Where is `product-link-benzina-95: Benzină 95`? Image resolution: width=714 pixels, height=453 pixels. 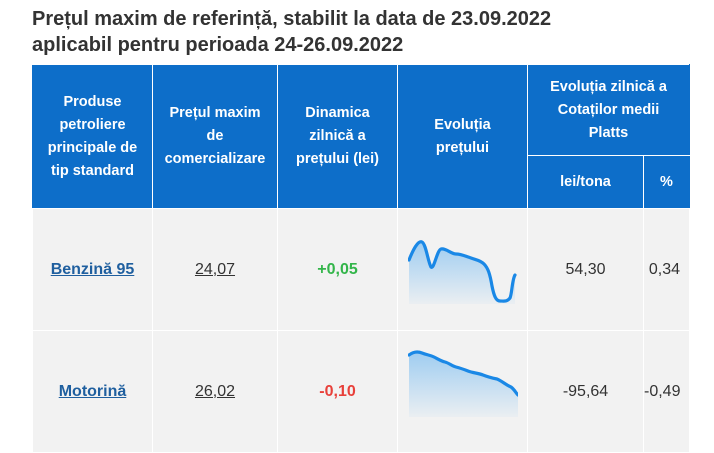 product-link-benzina-95: Benzină 95 is located at coordinates (92, 269).